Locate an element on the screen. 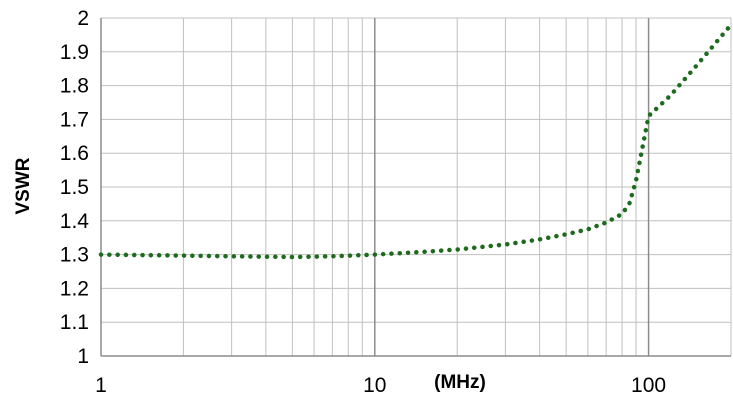 The width and height of the screenshot is (733, 401). y-tick-label: 1.5 is located at coordinates (74, 187).